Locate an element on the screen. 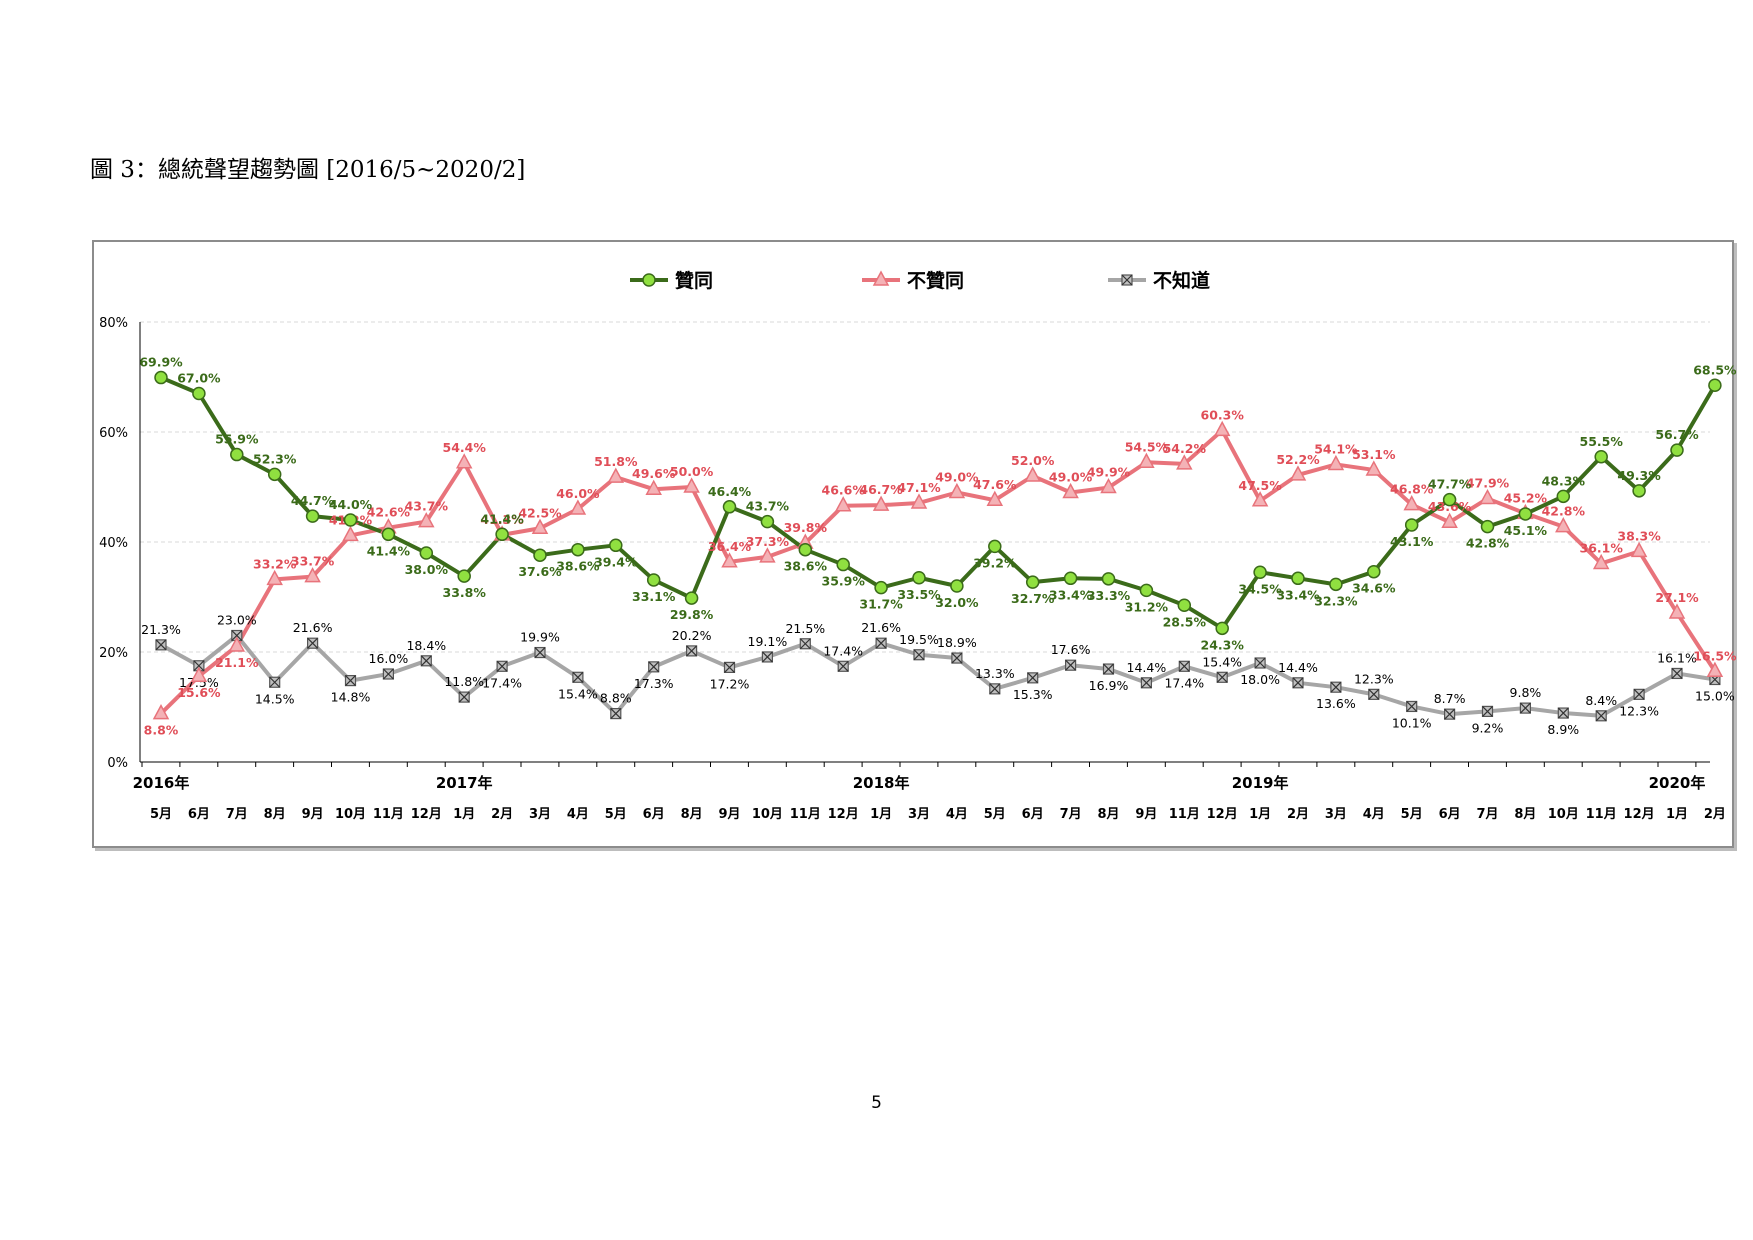 The width and height of the screenshot is (1753, 1240). data-label: 51.8% is located at coordinates (616, 461).